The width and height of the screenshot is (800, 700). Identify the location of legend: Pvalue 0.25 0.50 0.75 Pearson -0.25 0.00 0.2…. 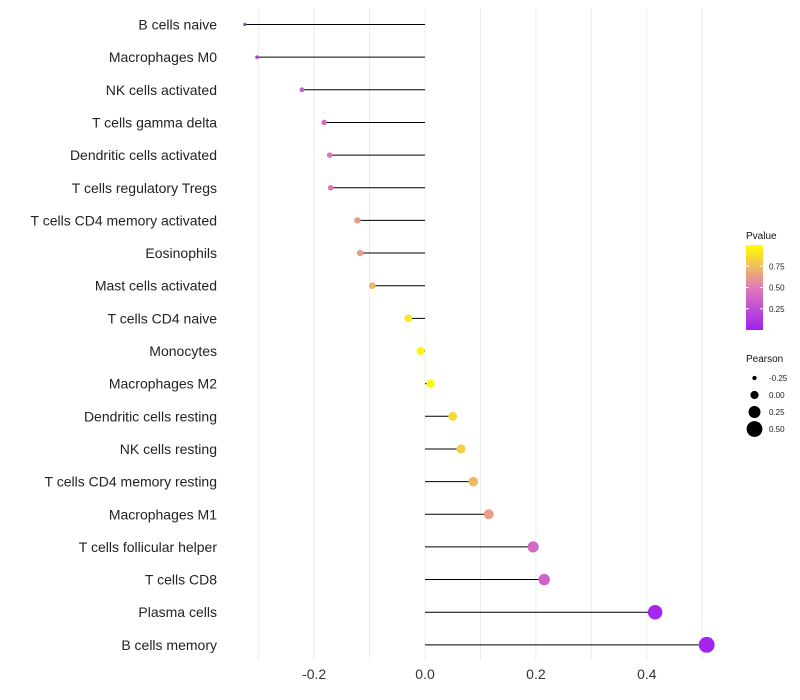
(767, 334).